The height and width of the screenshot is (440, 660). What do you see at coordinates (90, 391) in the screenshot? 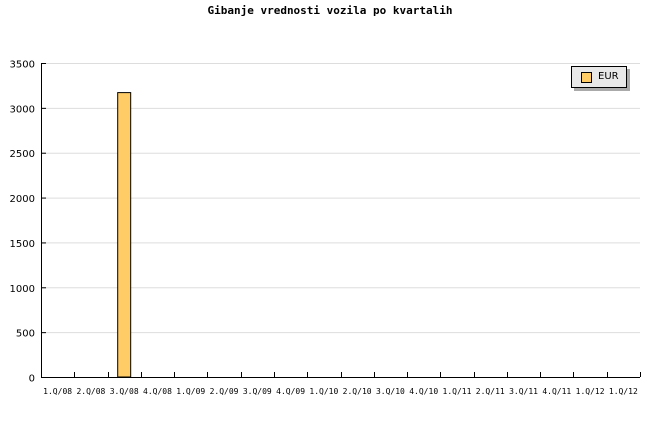
I see `x-tick-label: 2.Q/08` at bounding box center [90, 391].